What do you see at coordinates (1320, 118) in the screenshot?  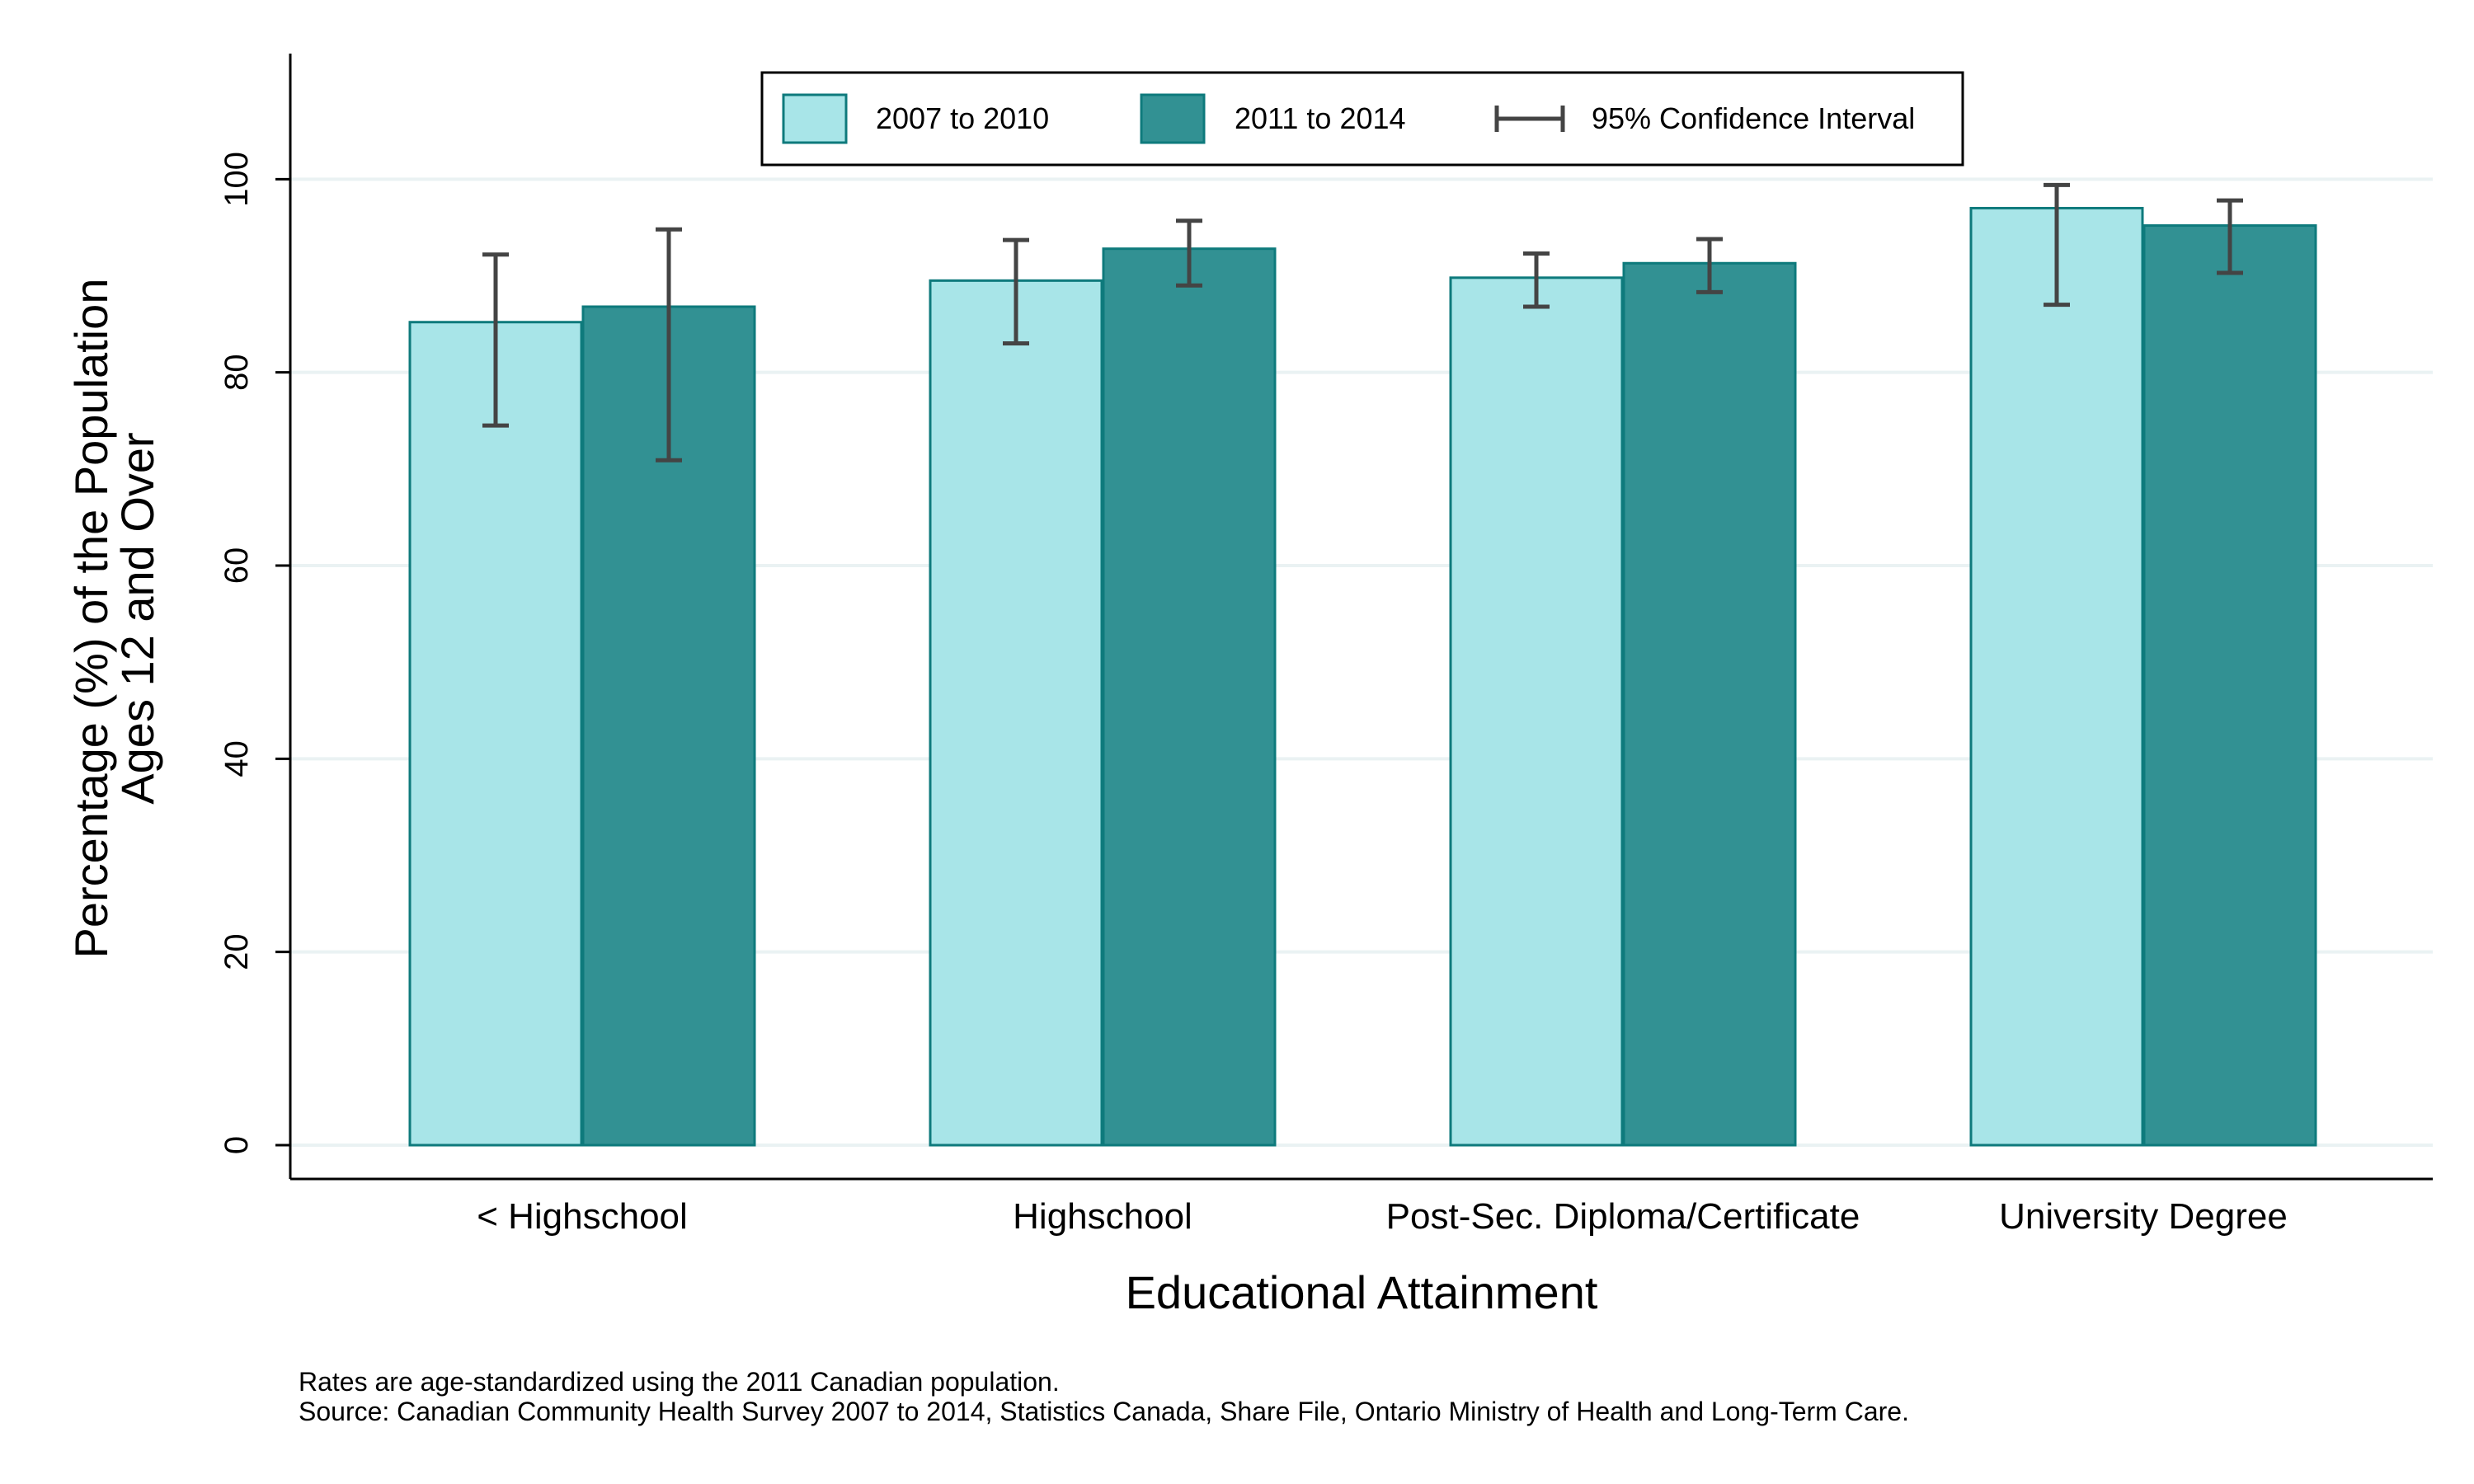 I see `legend-label-2011-2014: 2011 to 2014` at bounding box center [1320, 118].